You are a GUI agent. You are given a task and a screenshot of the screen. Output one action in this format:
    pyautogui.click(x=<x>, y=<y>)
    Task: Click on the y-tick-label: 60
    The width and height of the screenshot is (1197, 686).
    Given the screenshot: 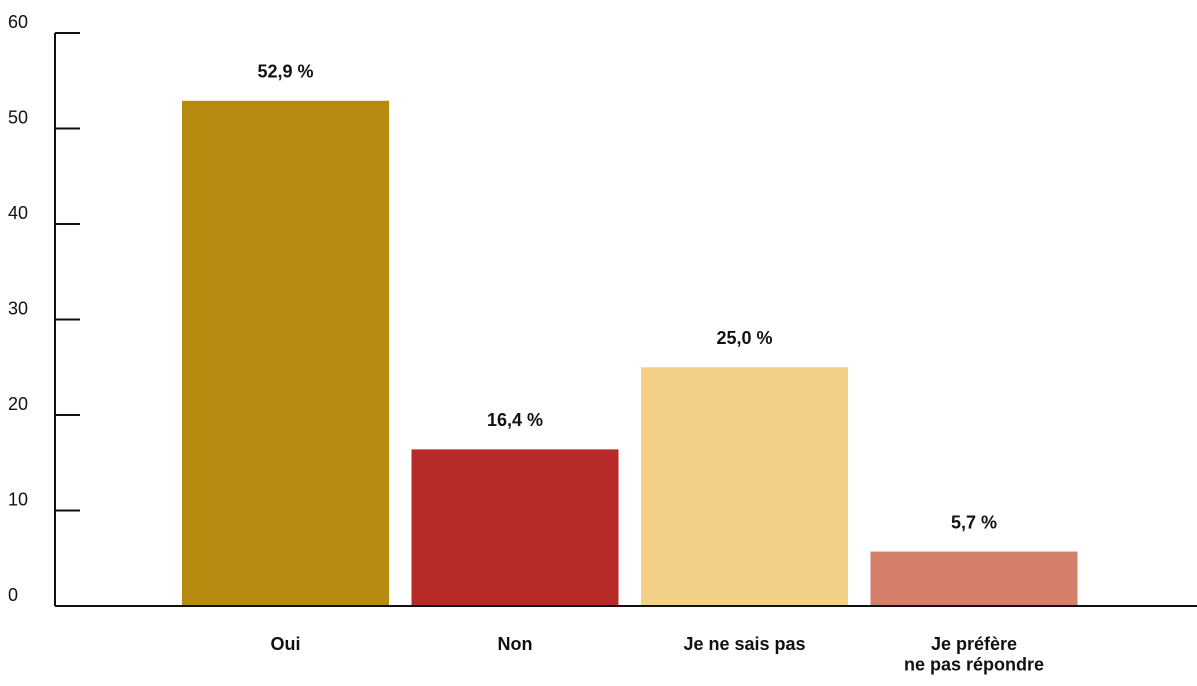 What is the action you would take?
    pyautogui.click(x=18, y=22)
    